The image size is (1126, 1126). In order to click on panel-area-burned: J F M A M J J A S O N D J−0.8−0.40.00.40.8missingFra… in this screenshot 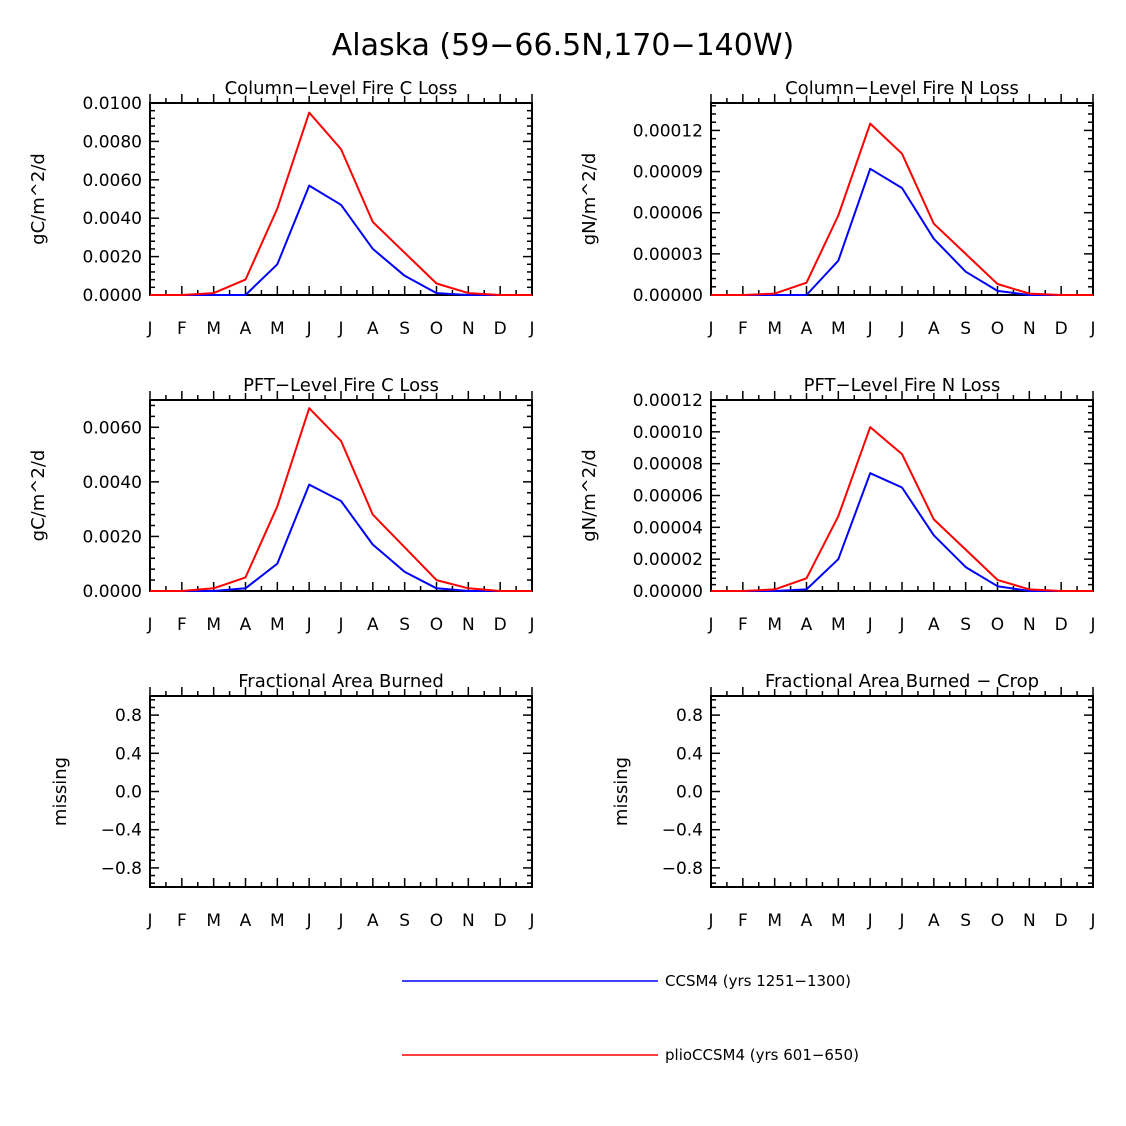, I will do `click(292, 800)`.